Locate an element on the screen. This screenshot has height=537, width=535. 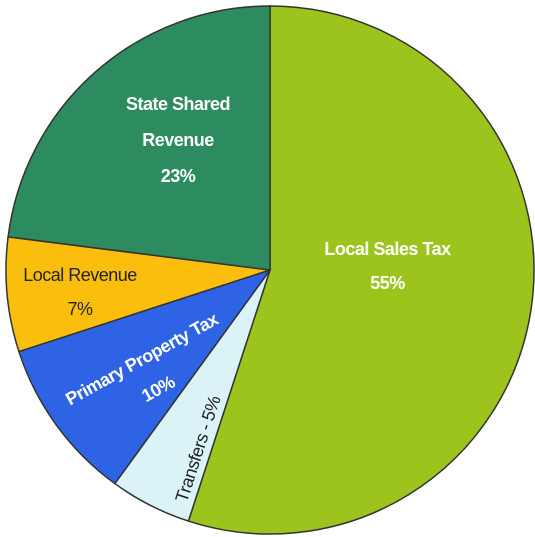
value-label: 5% is located at coordinates (211, 408).